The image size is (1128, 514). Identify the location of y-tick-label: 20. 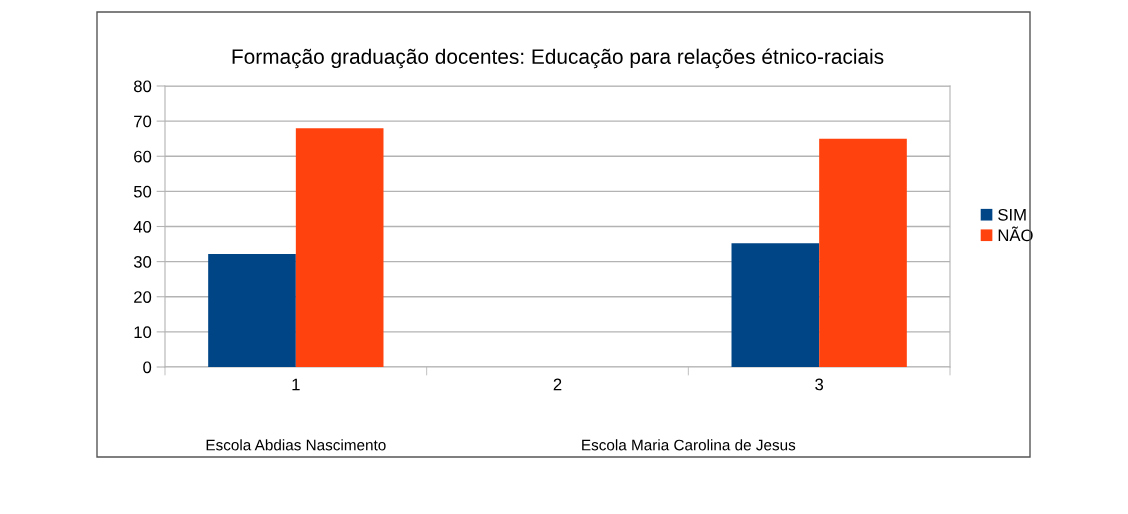
(143, 297).